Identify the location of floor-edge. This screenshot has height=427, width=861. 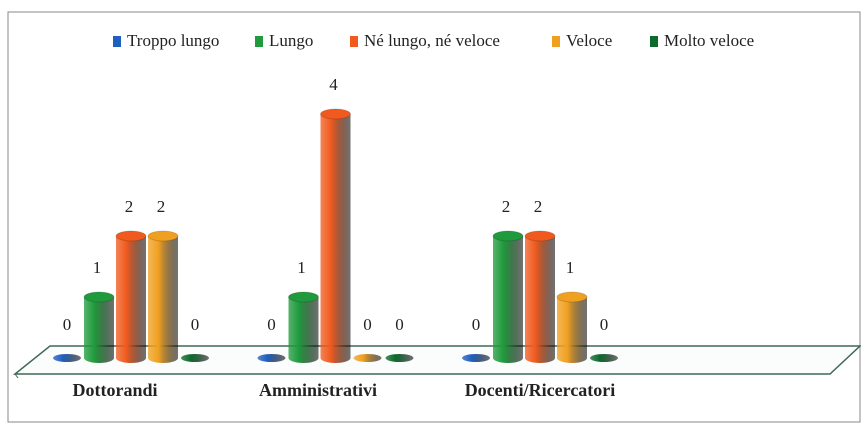
(16, 376).